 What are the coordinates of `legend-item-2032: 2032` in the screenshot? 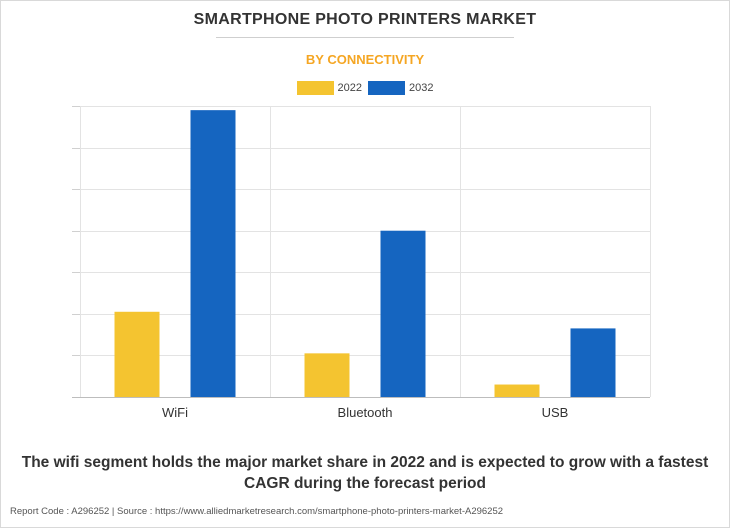 It's located at (400, 88).